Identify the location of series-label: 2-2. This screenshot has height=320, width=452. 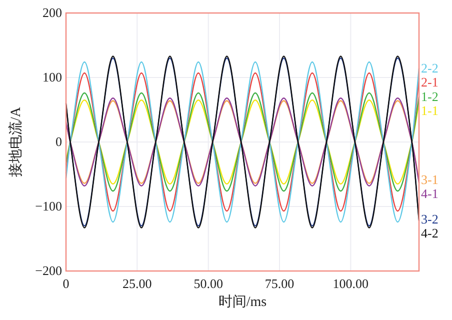
(429, 68).